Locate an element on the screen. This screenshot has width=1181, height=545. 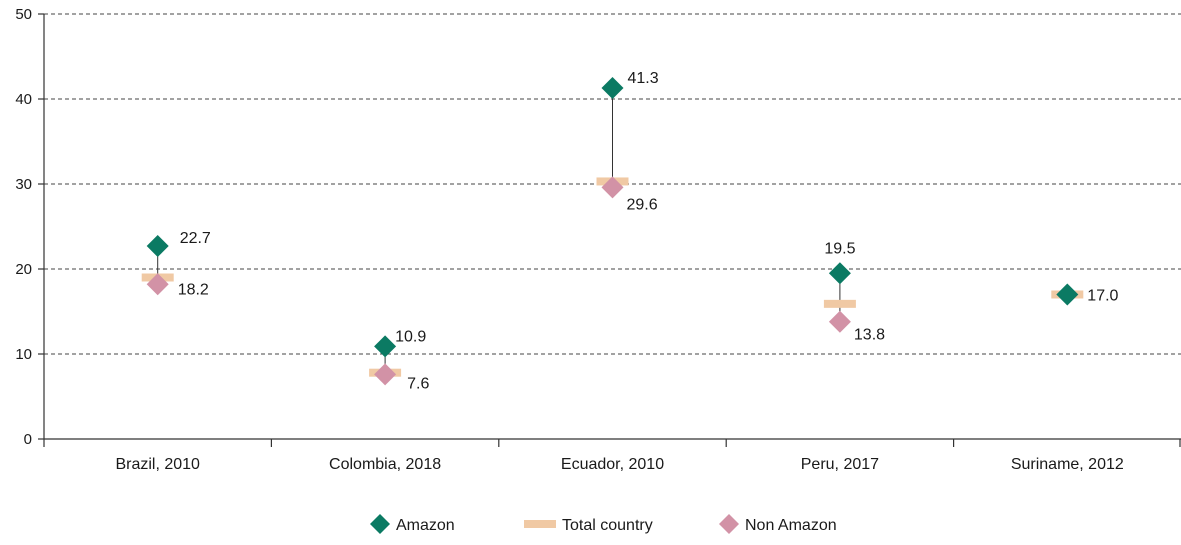
amazon-data-label: 41.3 is located at coordinates (643, 78).